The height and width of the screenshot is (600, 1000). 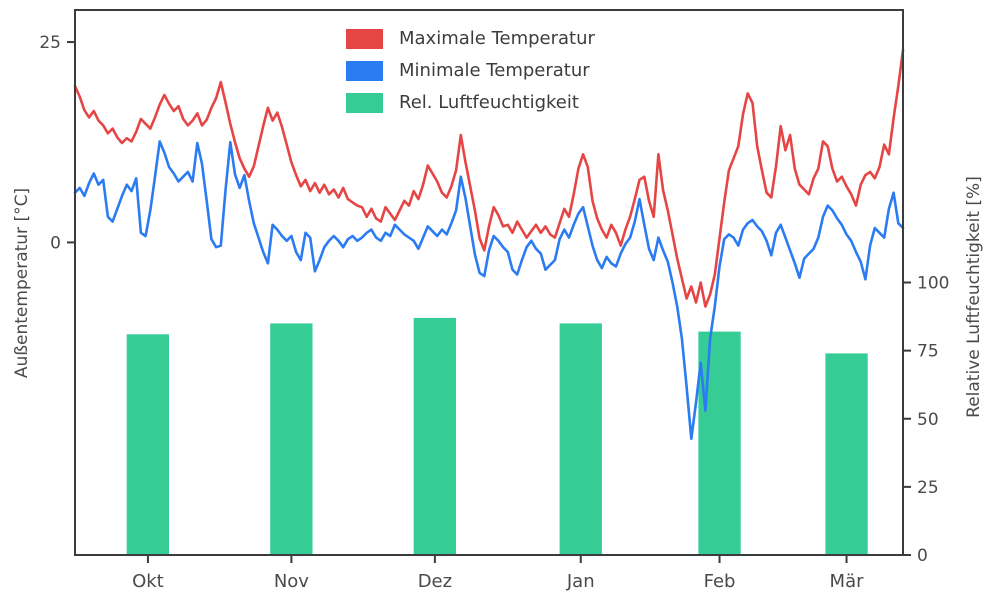 I want to click on legend-swatch-max-temp, so click(x=364, y=38).